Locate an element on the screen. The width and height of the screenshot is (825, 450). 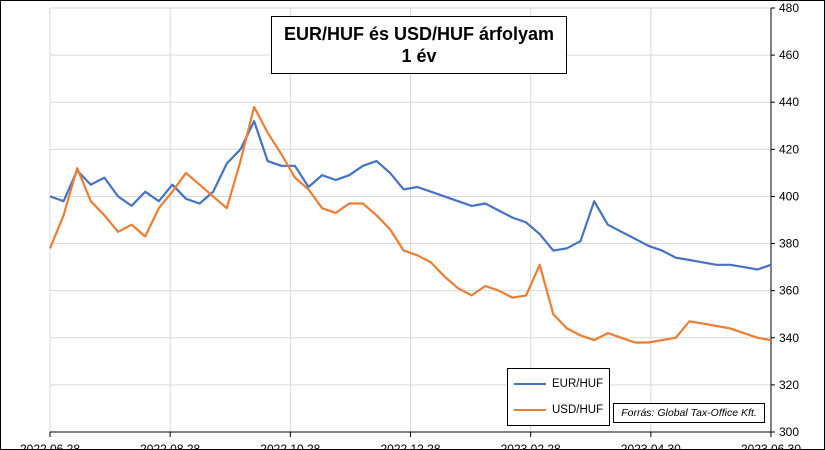
y-tick-label: 320 is located at coordinates (789, 385).